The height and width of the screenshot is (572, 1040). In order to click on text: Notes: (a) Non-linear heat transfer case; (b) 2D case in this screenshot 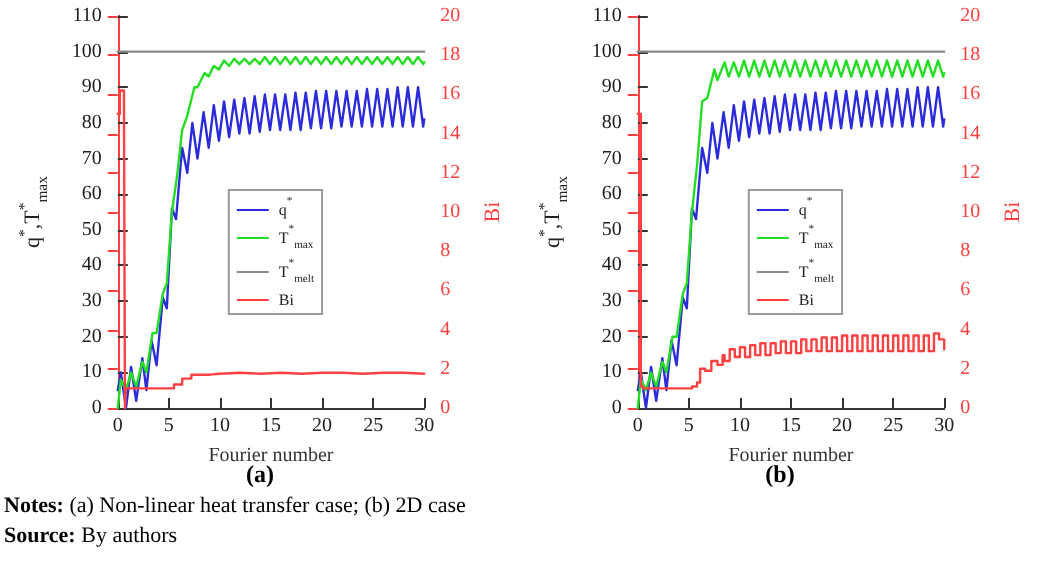, I will do `click(235, 507)`.